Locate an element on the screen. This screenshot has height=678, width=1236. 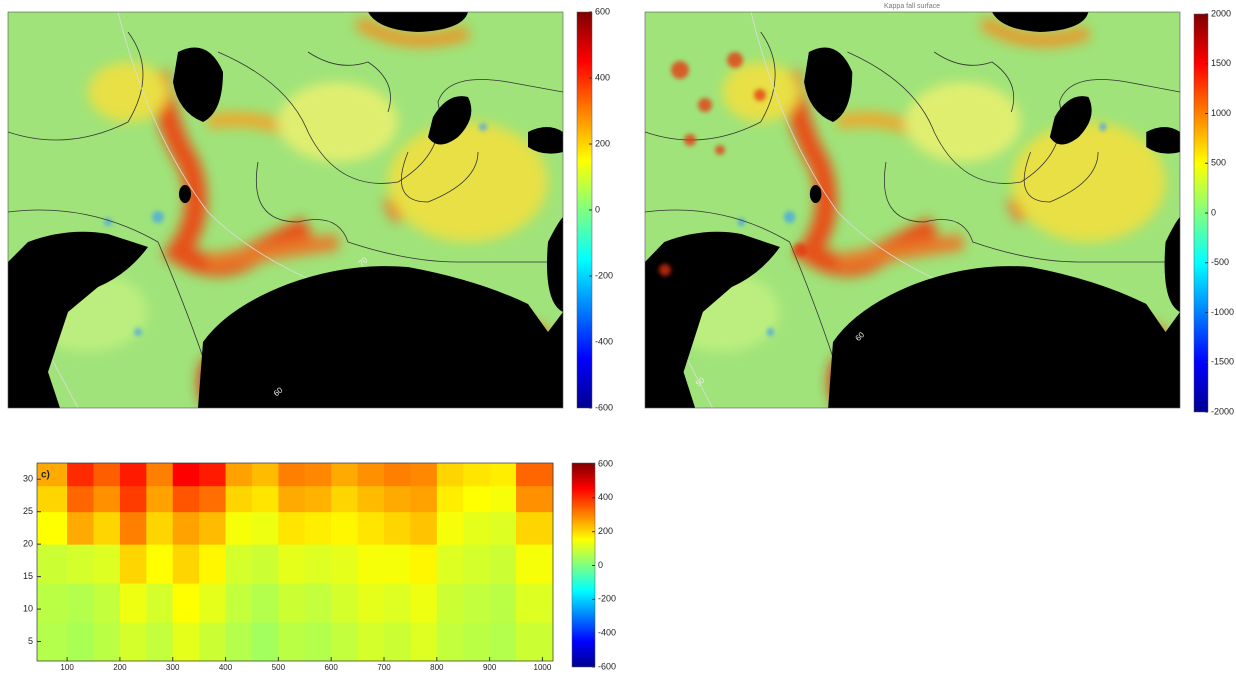
x-tick-label: 400 is located at coordinates (226, 667).